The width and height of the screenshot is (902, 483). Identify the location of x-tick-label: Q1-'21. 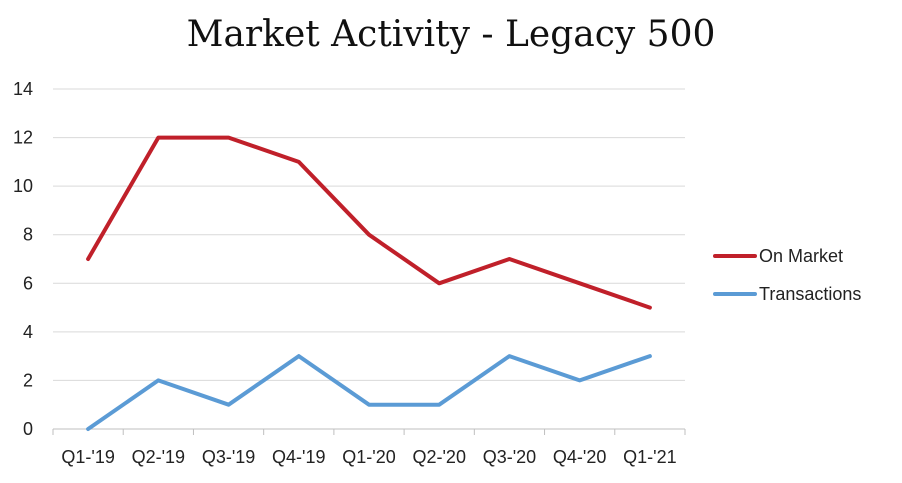
(649, 457).